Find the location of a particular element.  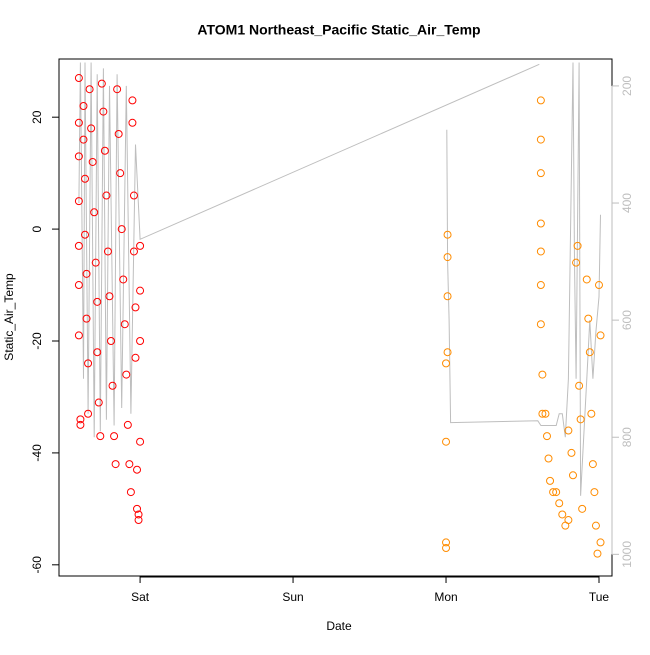

y2-tick-label: 200 is located at coordinates (627, 86).